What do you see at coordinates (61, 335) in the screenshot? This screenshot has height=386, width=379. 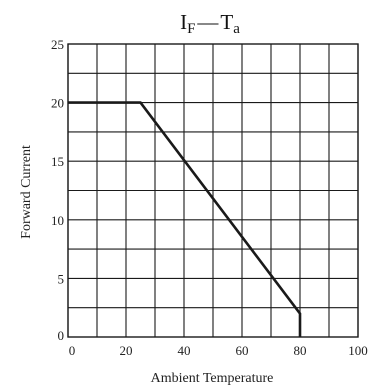 I see `y-tick-label: 0` at bounding box center [61, 335].